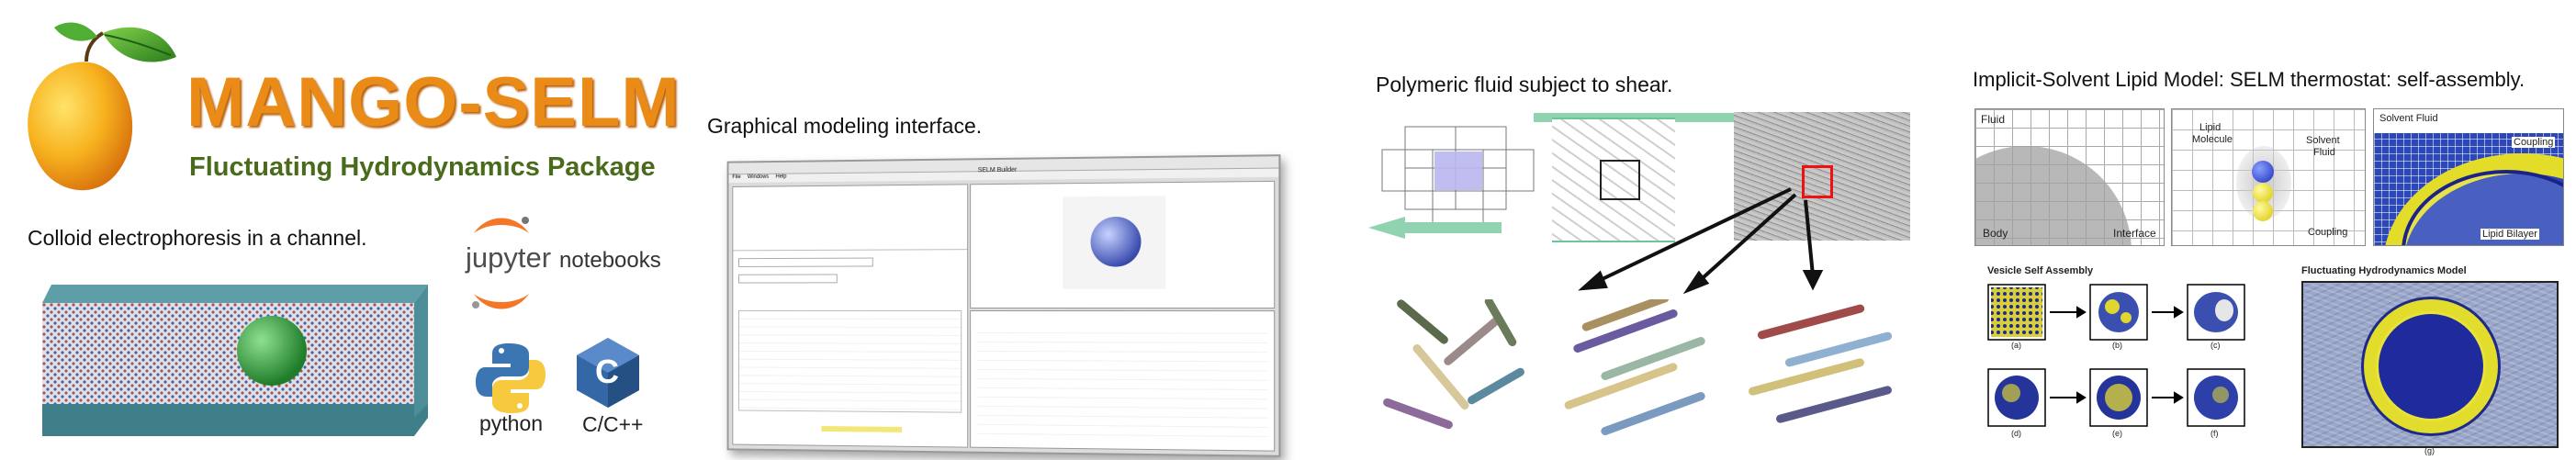  I want to click on gui-left-pane, so click(850, 315).